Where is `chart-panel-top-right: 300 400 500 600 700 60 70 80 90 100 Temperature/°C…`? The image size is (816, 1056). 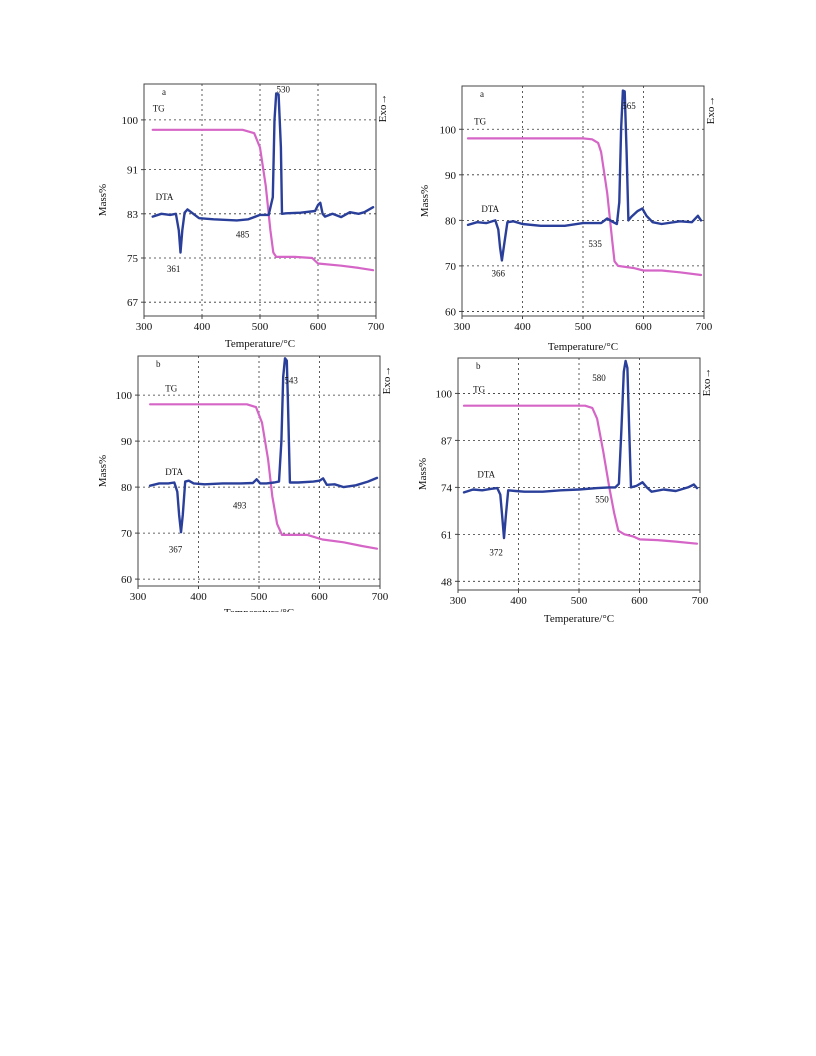
chart-panel-top-right: 300 400 500 600 700 60 70 80 90 100 Temperature/°C… is located at coordinates (569, 220).